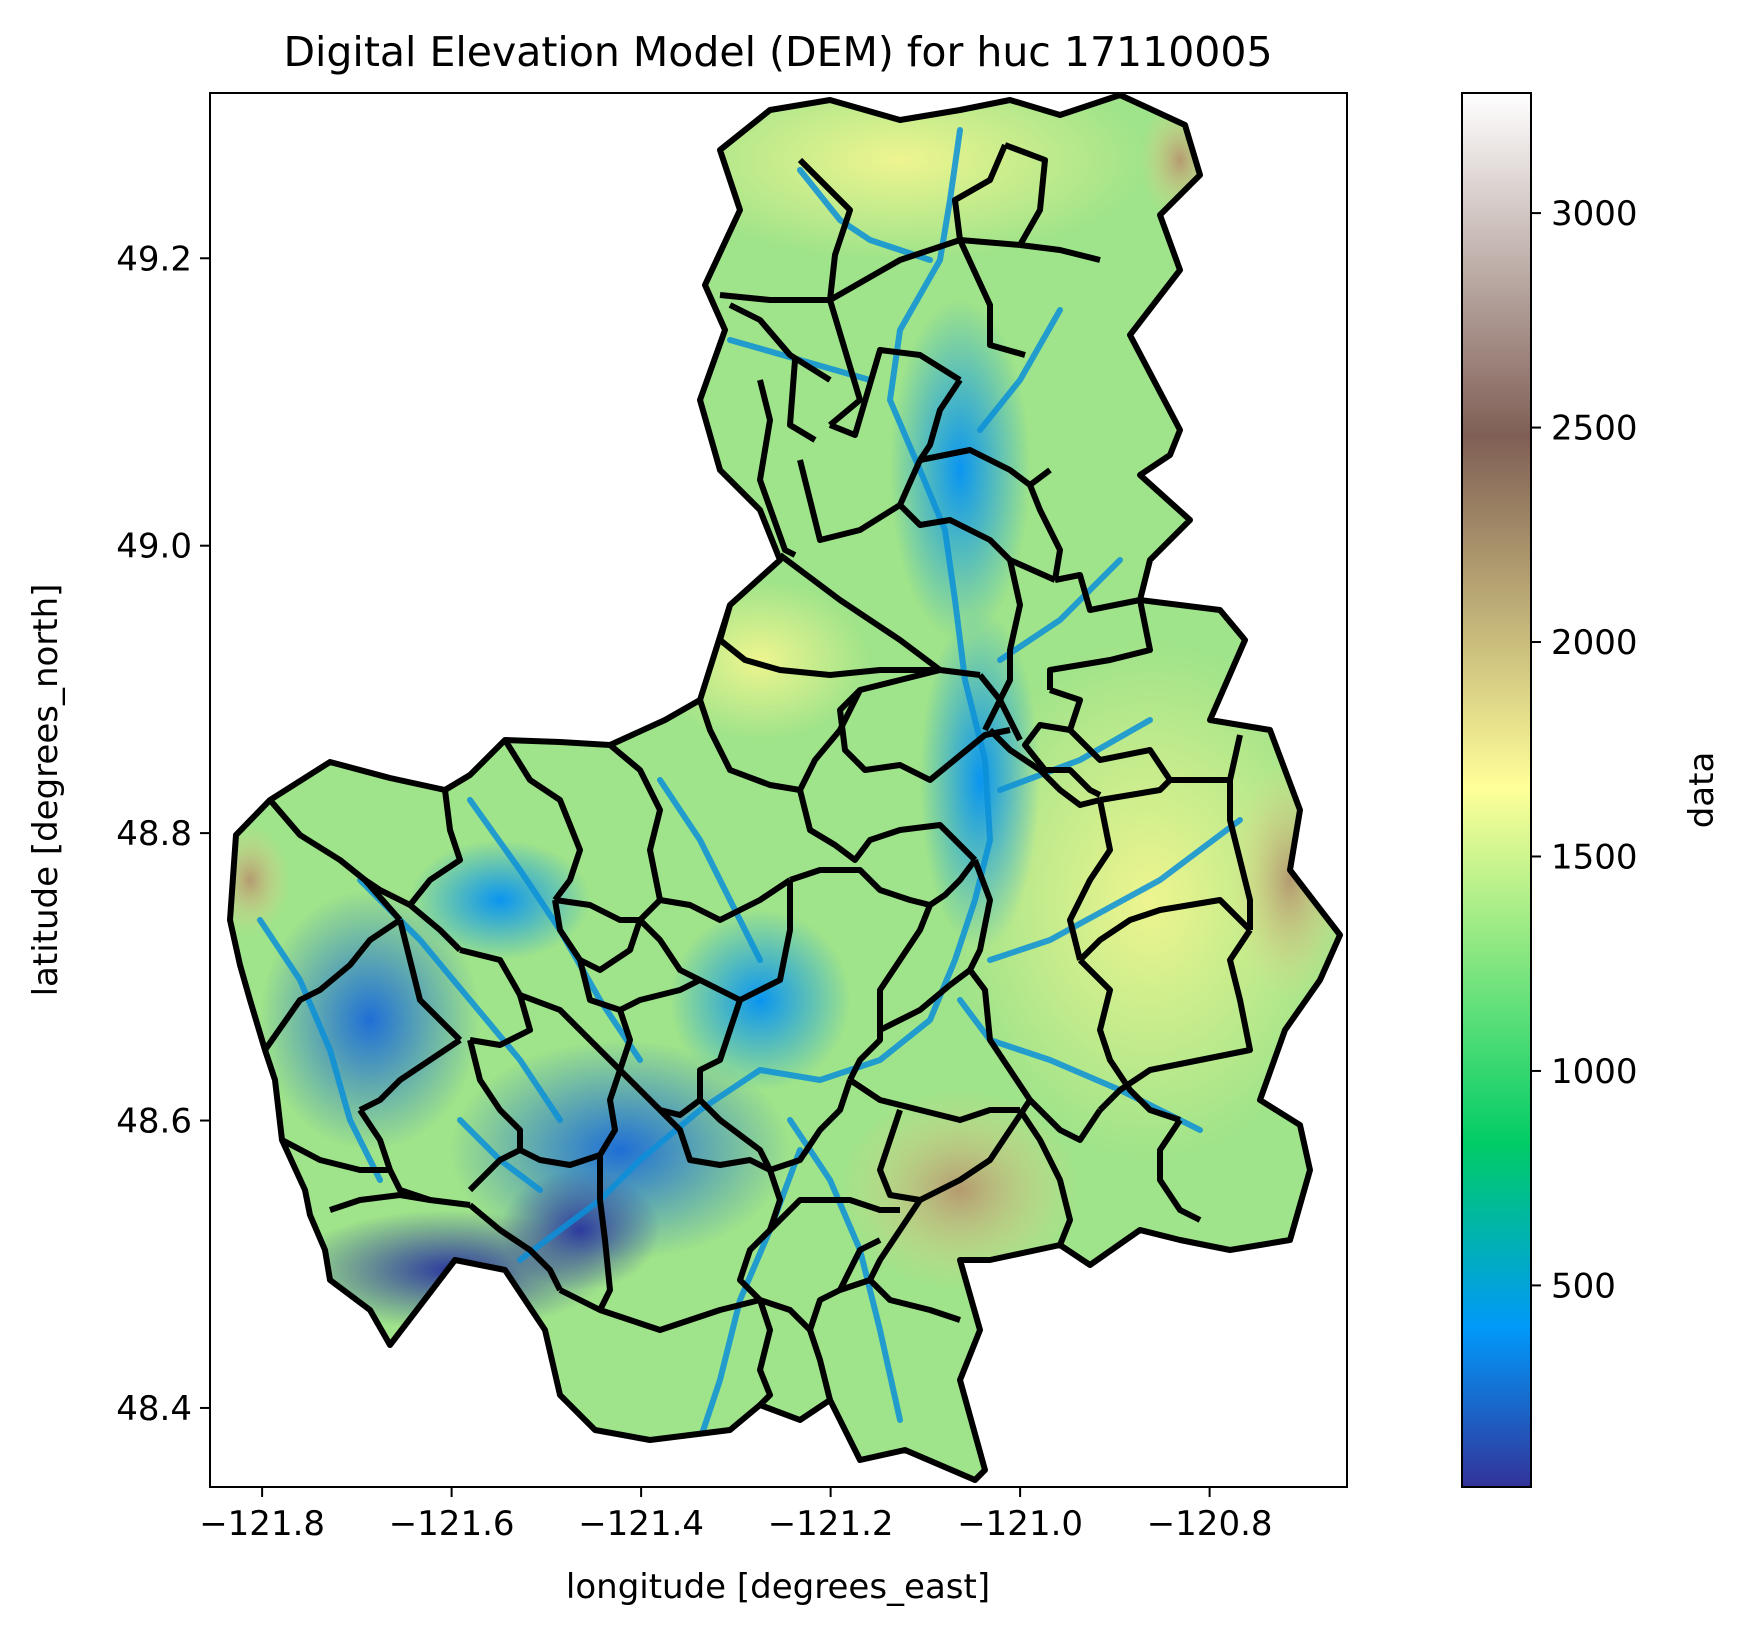  What do you see at coordinates (1594, 857) in the screenshot?
I see `colorbar-tick-label: 1500` at bounding box center [1594, 857].